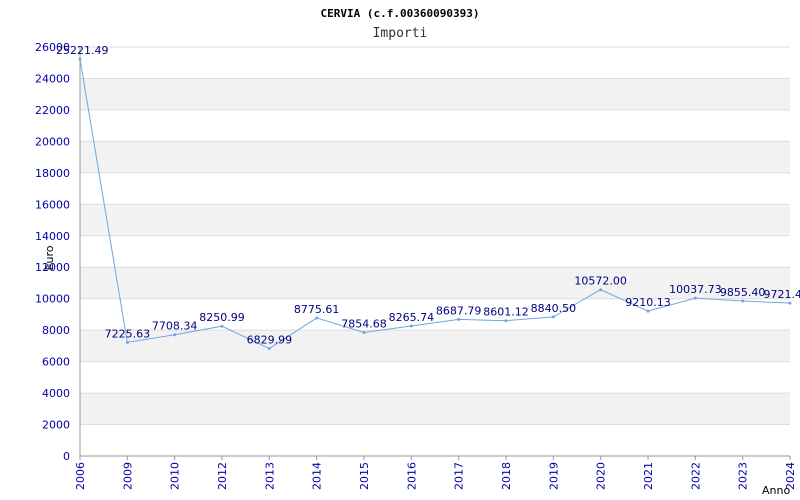  Describe the element at coordinates (222, 476) in the screenshot. I see `x-tick-label: 2012` at that location.